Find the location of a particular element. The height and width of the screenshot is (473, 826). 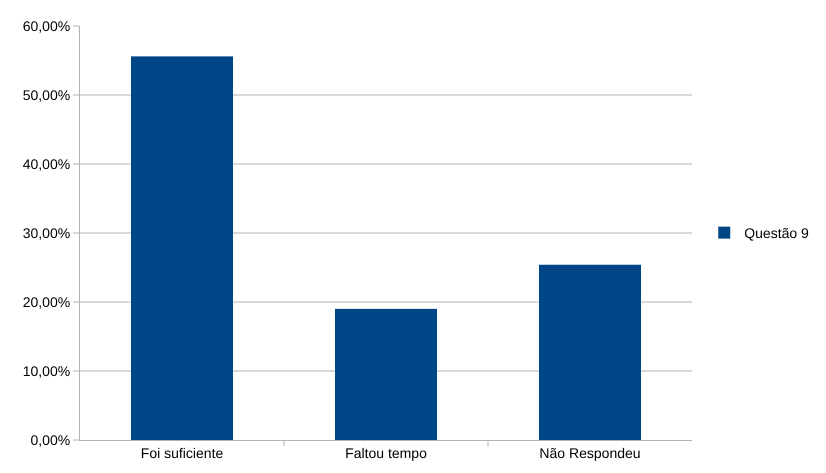

x-tick-label: Foi suficiente is located at coordinates (182, 452).